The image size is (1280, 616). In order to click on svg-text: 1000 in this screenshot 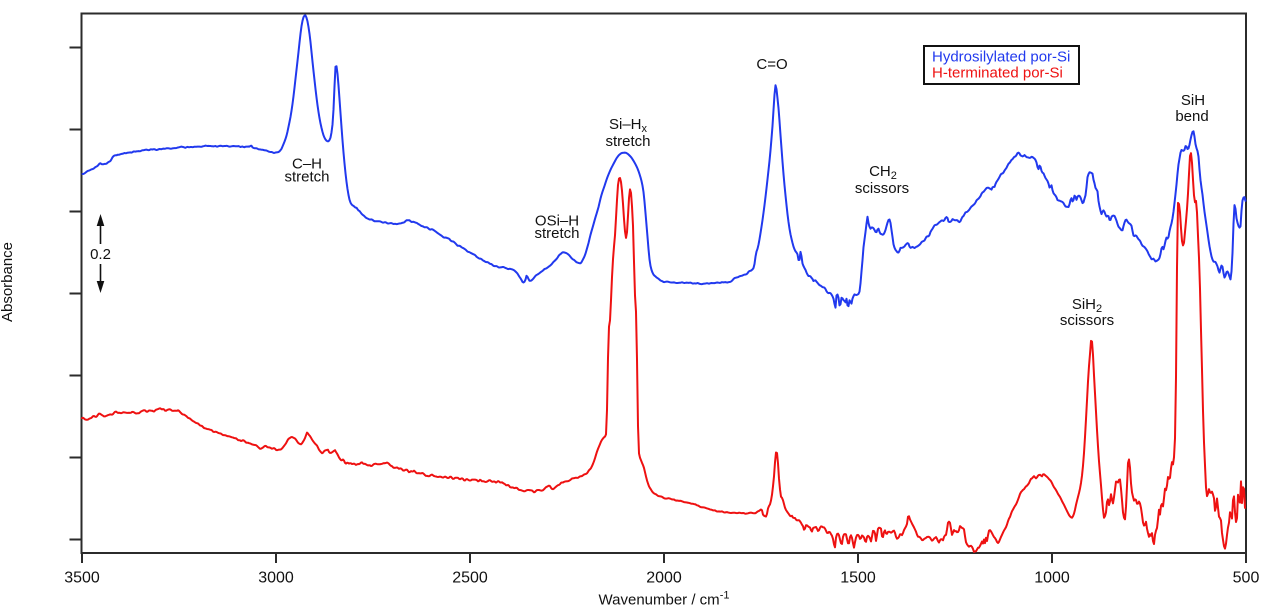, I will do `click(1052, 578)`.